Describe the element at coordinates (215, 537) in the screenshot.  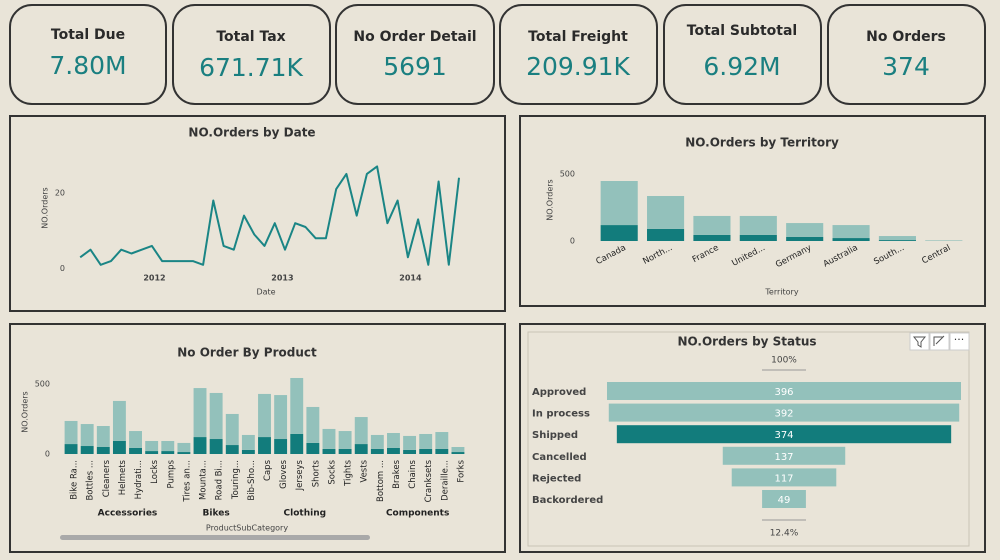
I see `scrollbar` at that location.